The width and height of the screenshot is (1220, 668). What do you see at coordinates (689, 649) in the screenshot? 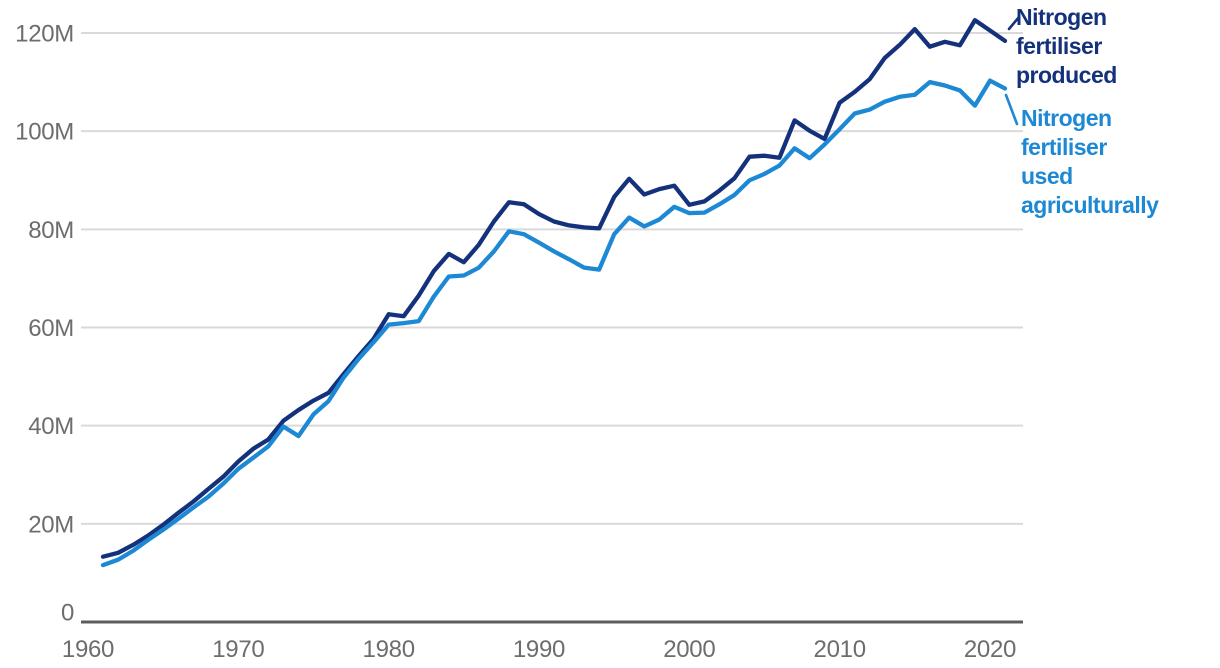
I see `x-tick-label-2000: 2000` at bounding box center [689, 649].